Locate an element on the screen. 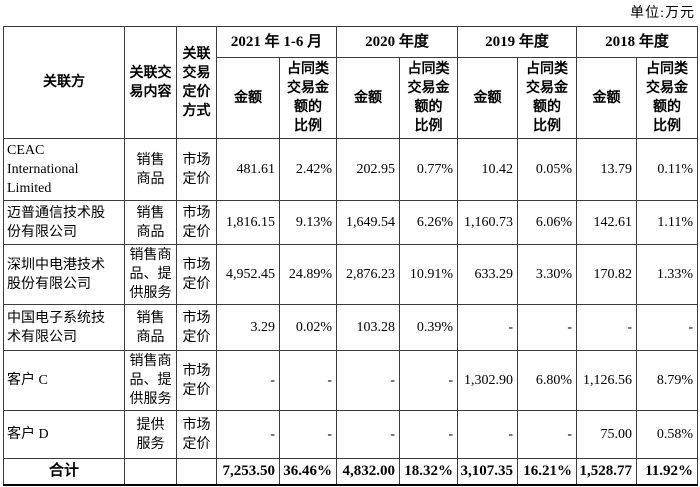 The height and width of the screenshot is (487, 700). header-pricing-method: 关联 交易 定价 方式 is located at coordinates (196, 82).